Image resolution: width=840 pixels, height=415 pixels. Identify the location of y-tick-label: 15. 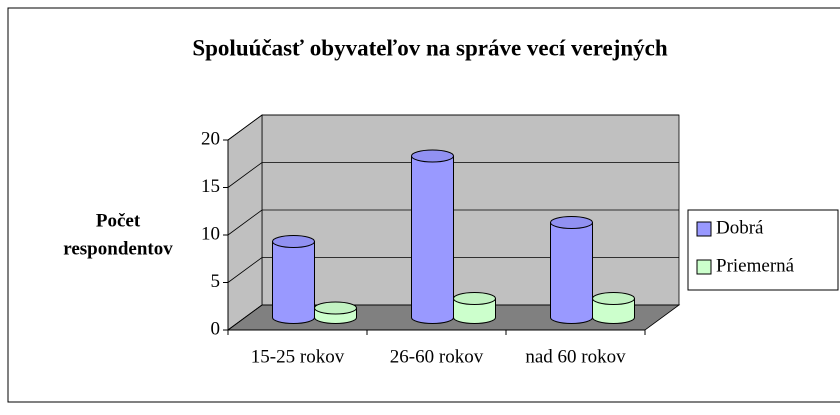
(210, 186).